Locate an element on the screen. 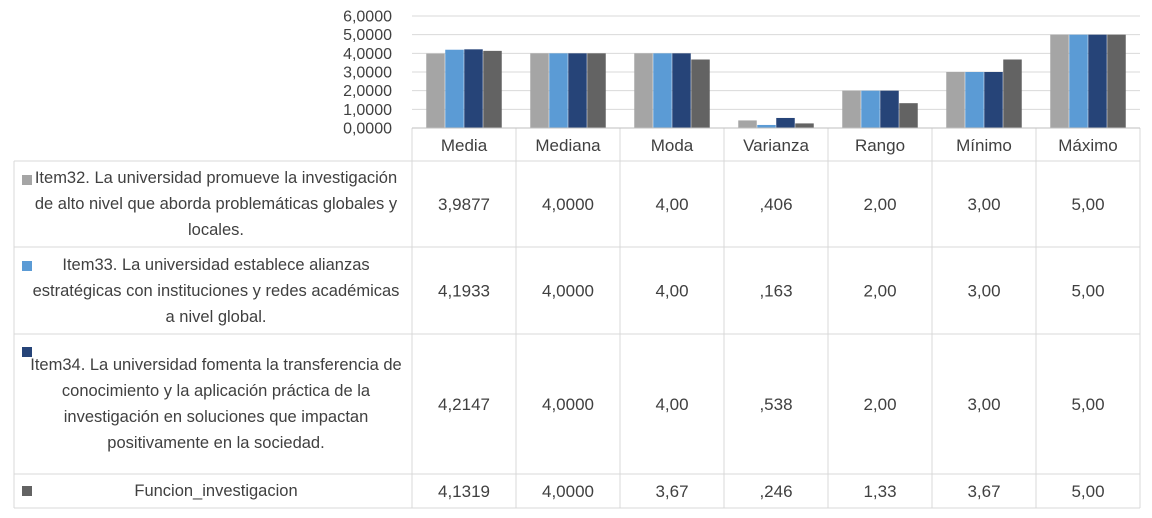 Image resolution: width=1152 pixels, height=518 pixels. data-label: 3,9877 is located at coordinates (464, 204).